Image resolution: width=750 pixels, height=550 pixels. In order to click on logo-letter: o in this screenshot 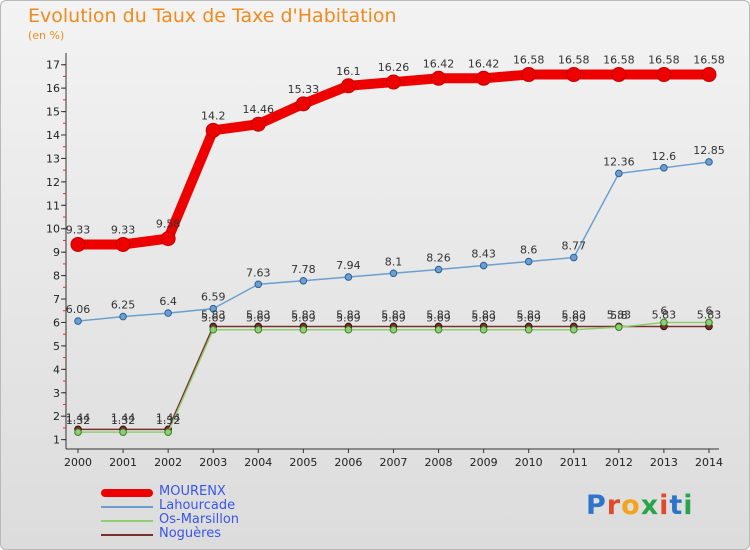, I will do `click(631, 505)`.